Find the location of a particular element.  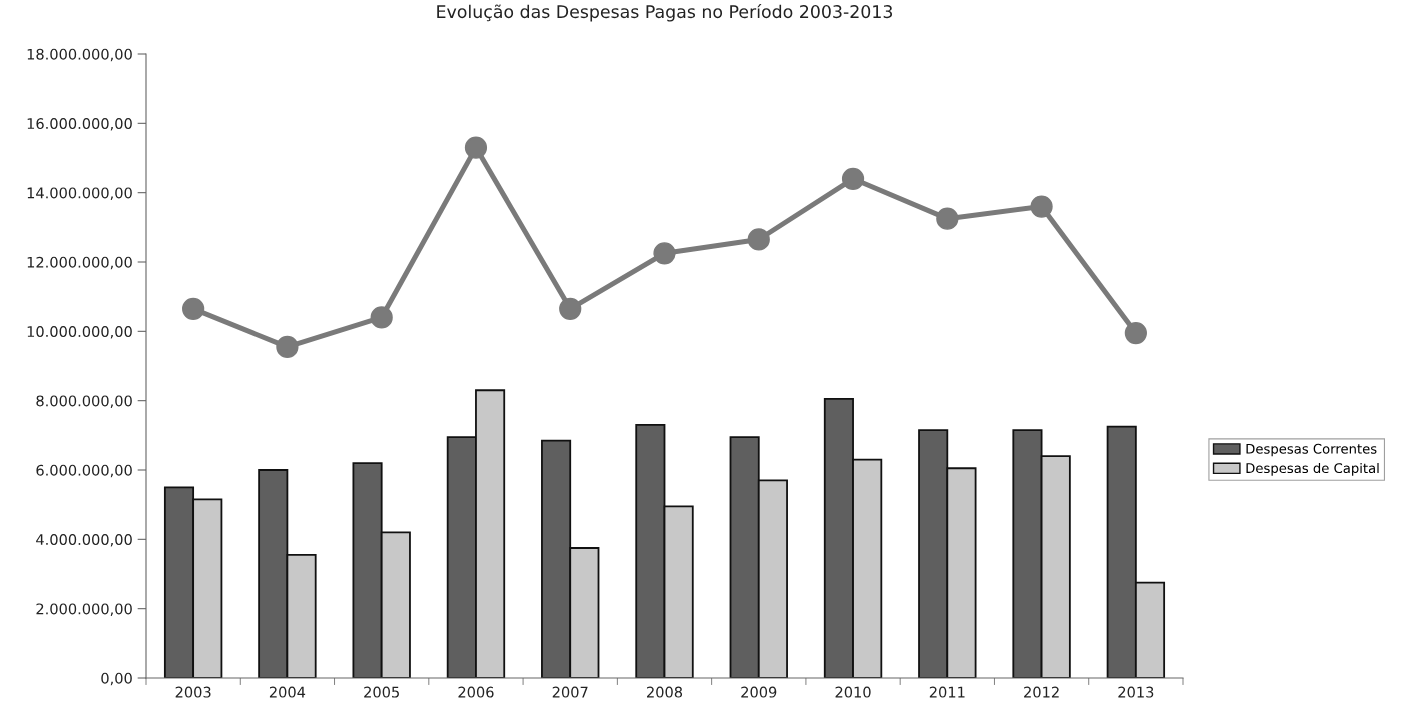

y-tick-label: 4.000.000,00 is located at coordinates (84, 540).